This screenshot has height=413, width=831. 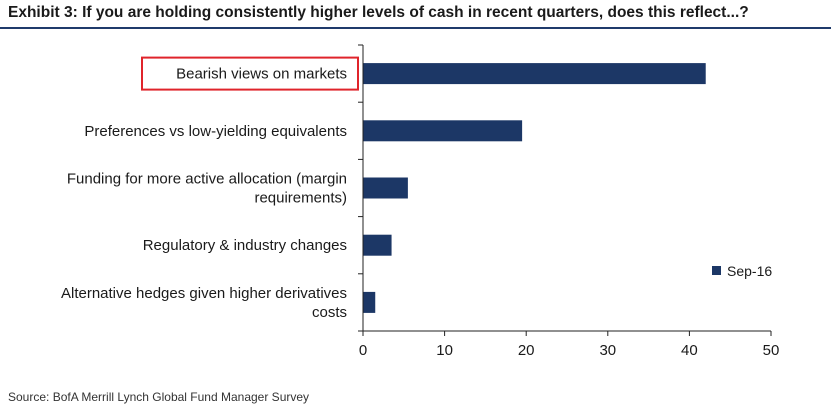 What do you see at coordinates (245, 245) in the screenshot?
I see `category-label-3: Regulatory & industry changes` at bounding box center [245, 245].